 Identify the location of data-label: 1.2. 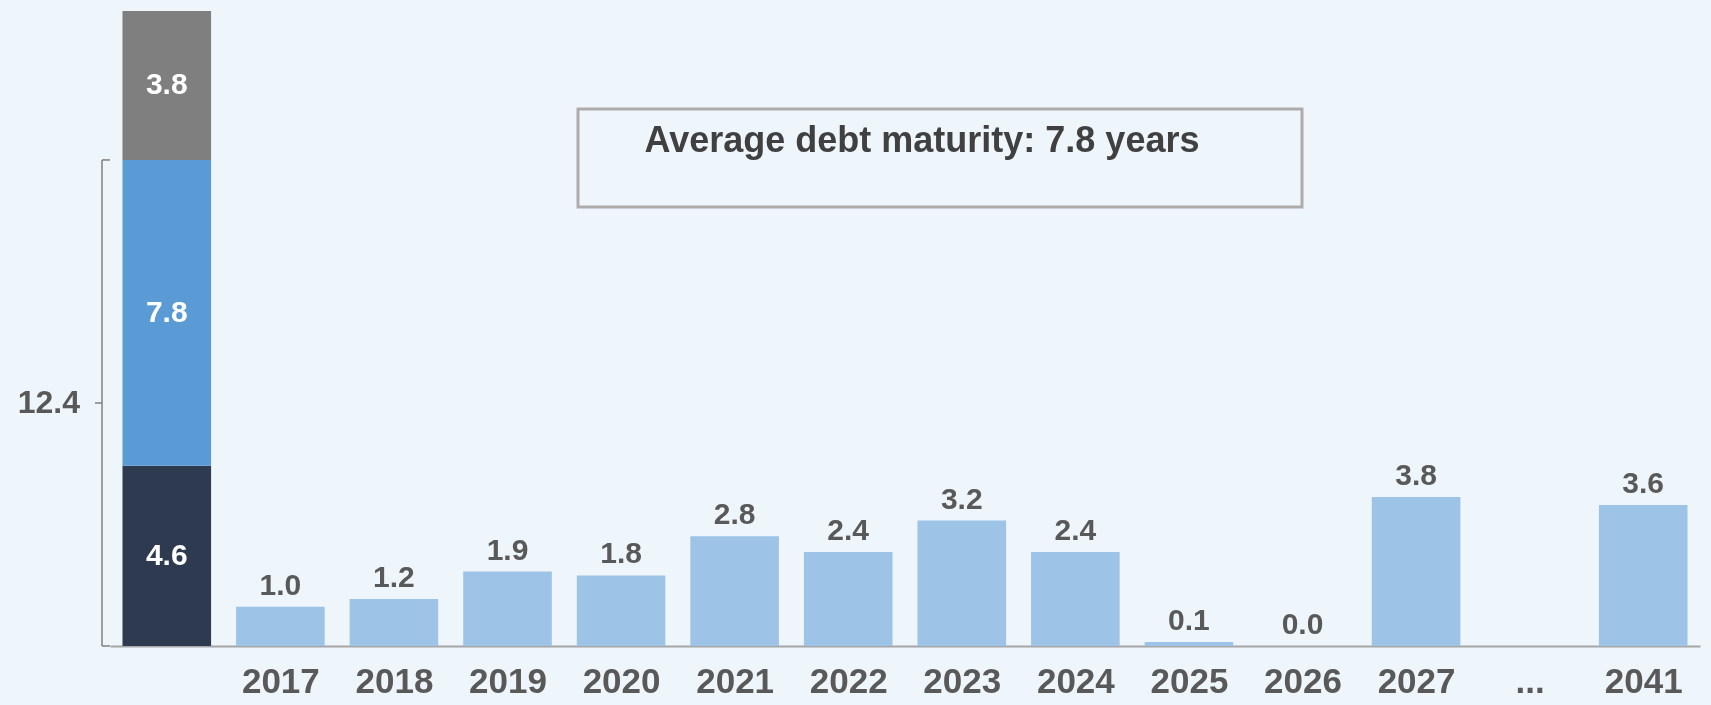
(394, 576).